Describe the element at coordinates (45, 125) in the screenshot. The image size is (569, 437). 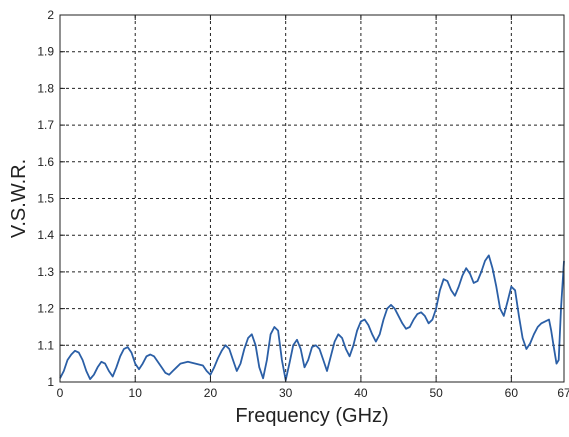
I see `y-tick-label: 1.7` at that location.